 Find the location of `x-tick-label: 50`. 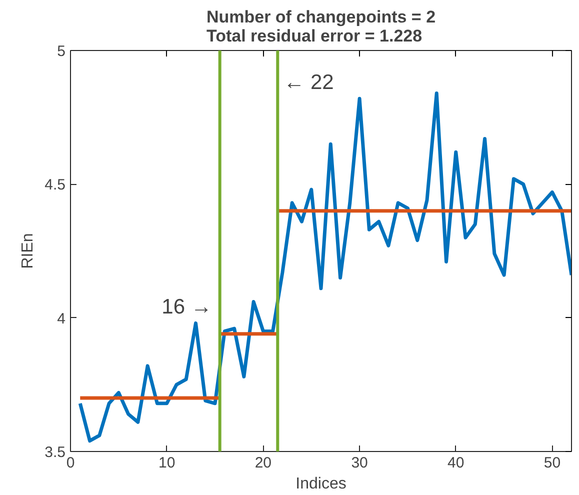

x-tick-label: 50 is located at coordinates (552, 463).